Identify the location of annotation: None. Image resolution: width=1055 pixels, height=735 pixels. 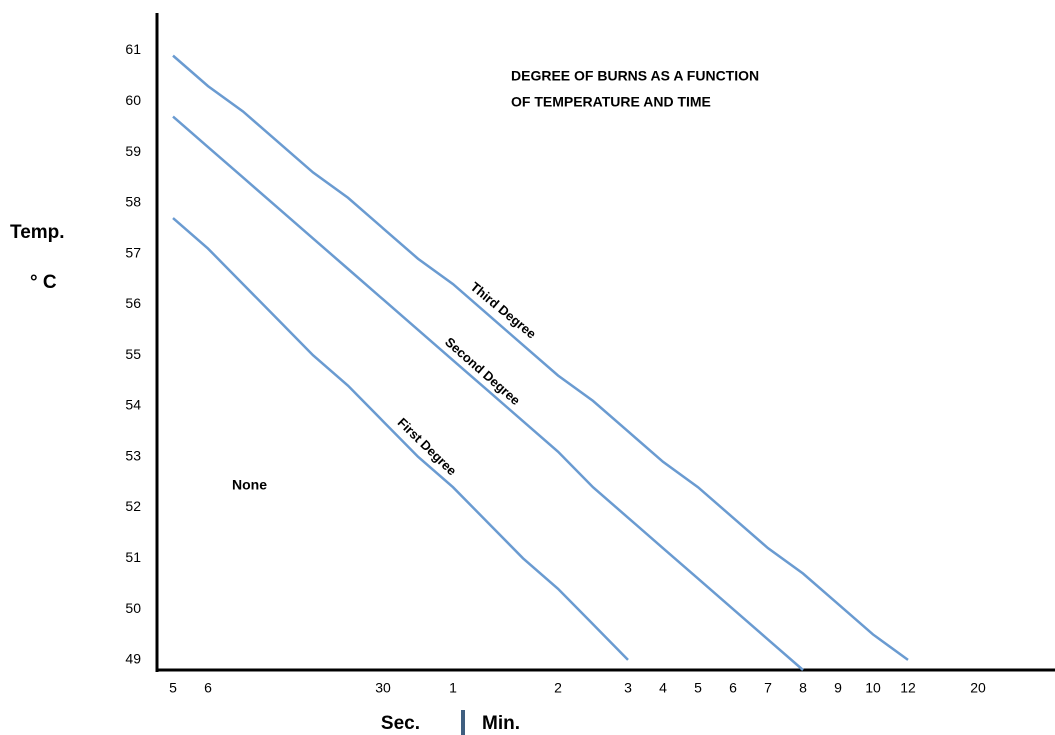
(249, 485).